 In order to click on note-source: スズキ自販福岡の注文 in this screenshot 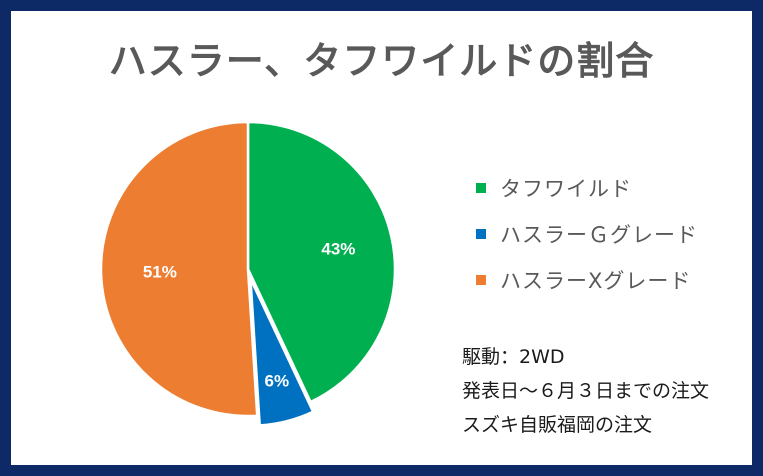, I will do `click(557, 425)`.